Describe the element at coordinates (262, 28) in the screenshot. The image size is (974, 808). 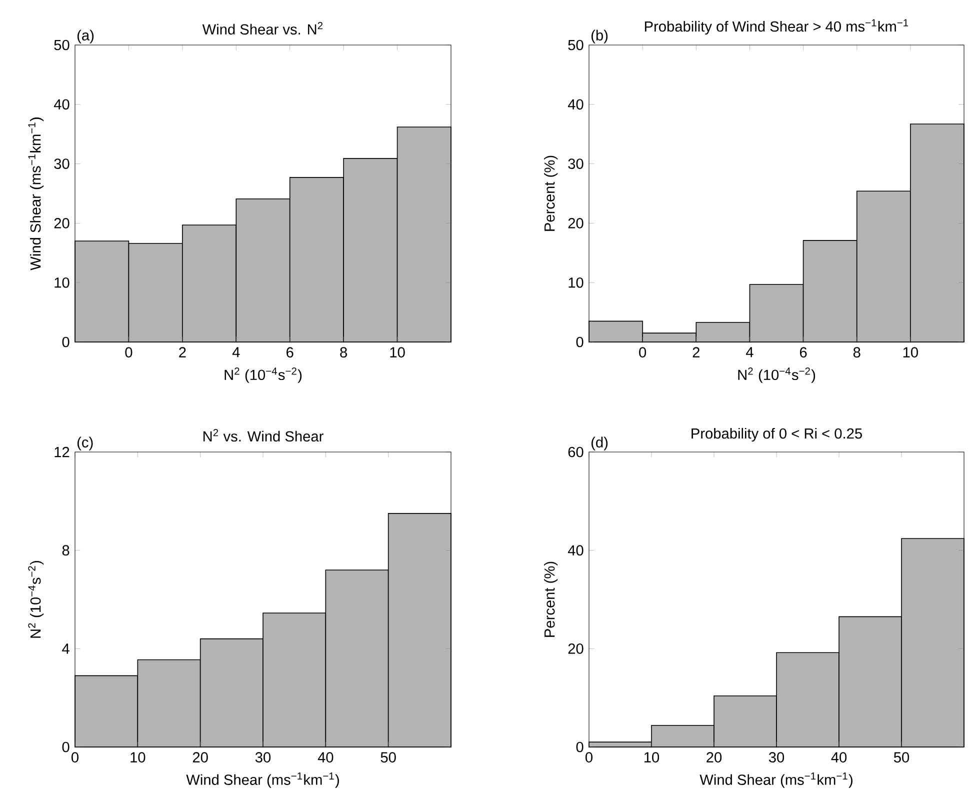
I see `chart-title: Wind Shear vs. N$^{2}$` at that location.